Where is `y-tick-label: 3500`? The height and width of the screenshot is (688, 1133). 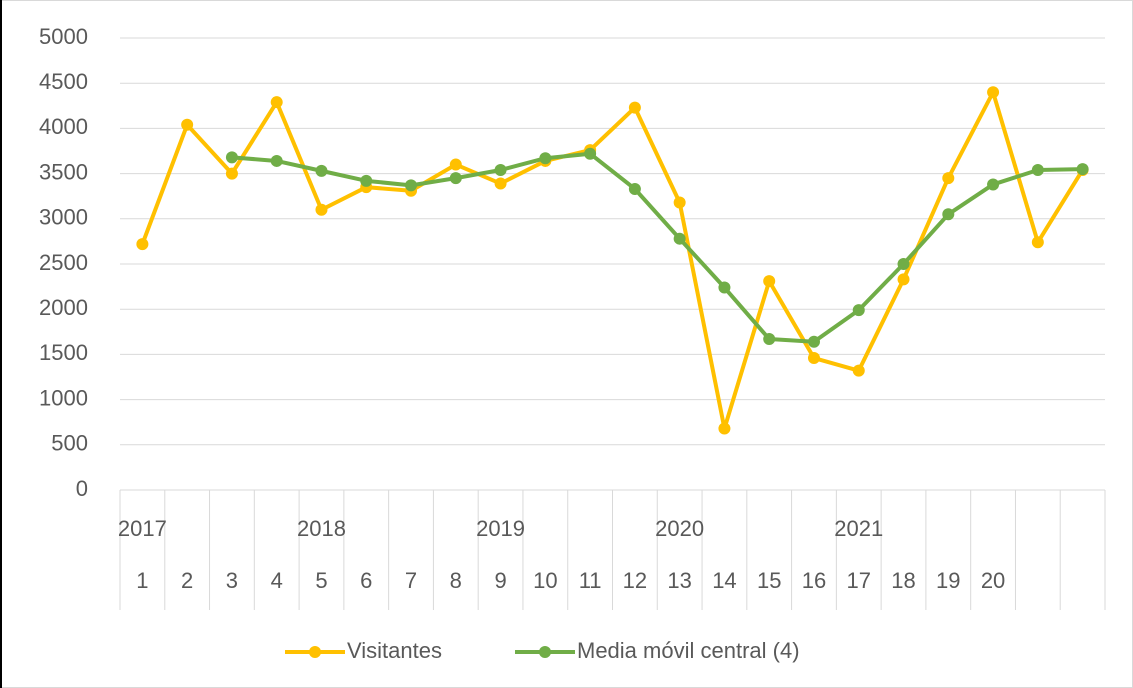
y-tick-label: 3500 is located at coordinates (63, 171).